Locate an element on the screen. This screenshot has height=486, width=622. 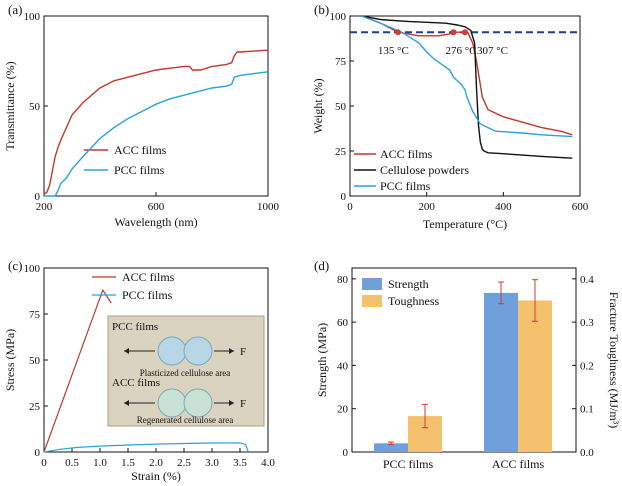
series-line-cellulose-powders is located at coordinates (467, 87).